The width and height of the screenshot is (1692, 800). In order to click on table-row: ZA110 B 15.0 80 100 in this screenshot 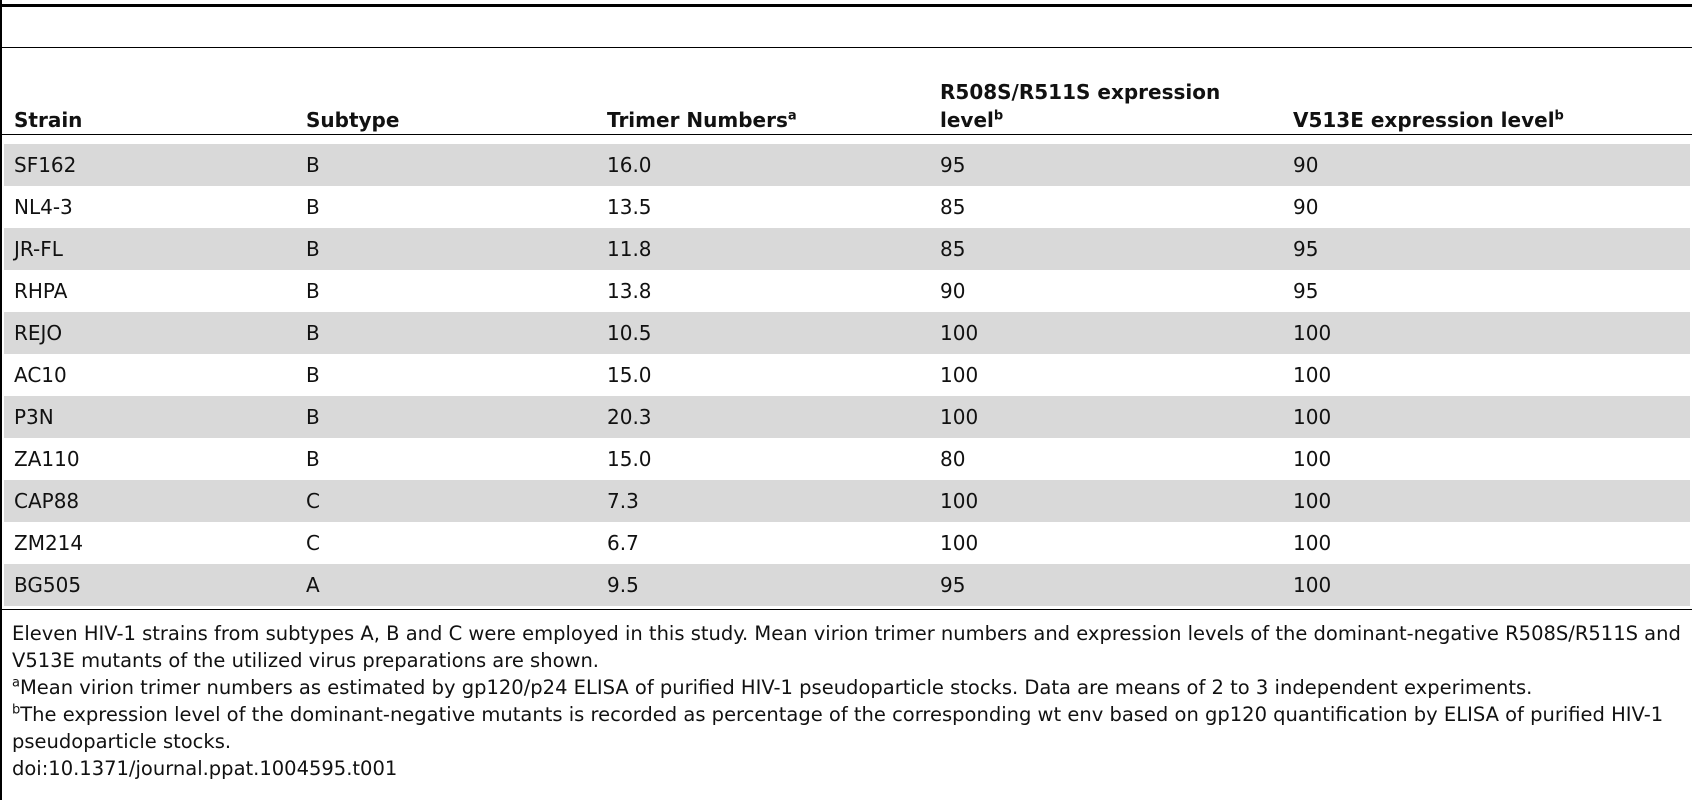, I will do `click(847, 459)`.